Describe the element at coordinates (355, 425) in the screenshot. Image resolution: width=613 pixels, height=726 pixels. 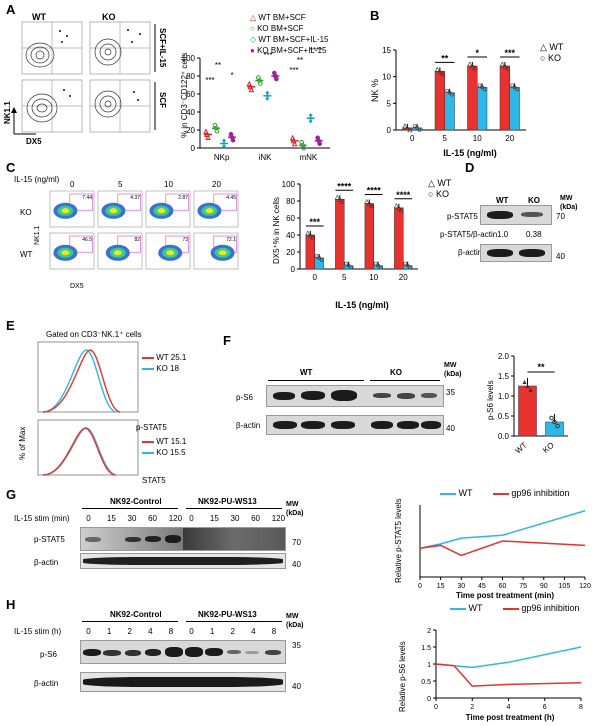
I see `blot-f-bactin` at that location.